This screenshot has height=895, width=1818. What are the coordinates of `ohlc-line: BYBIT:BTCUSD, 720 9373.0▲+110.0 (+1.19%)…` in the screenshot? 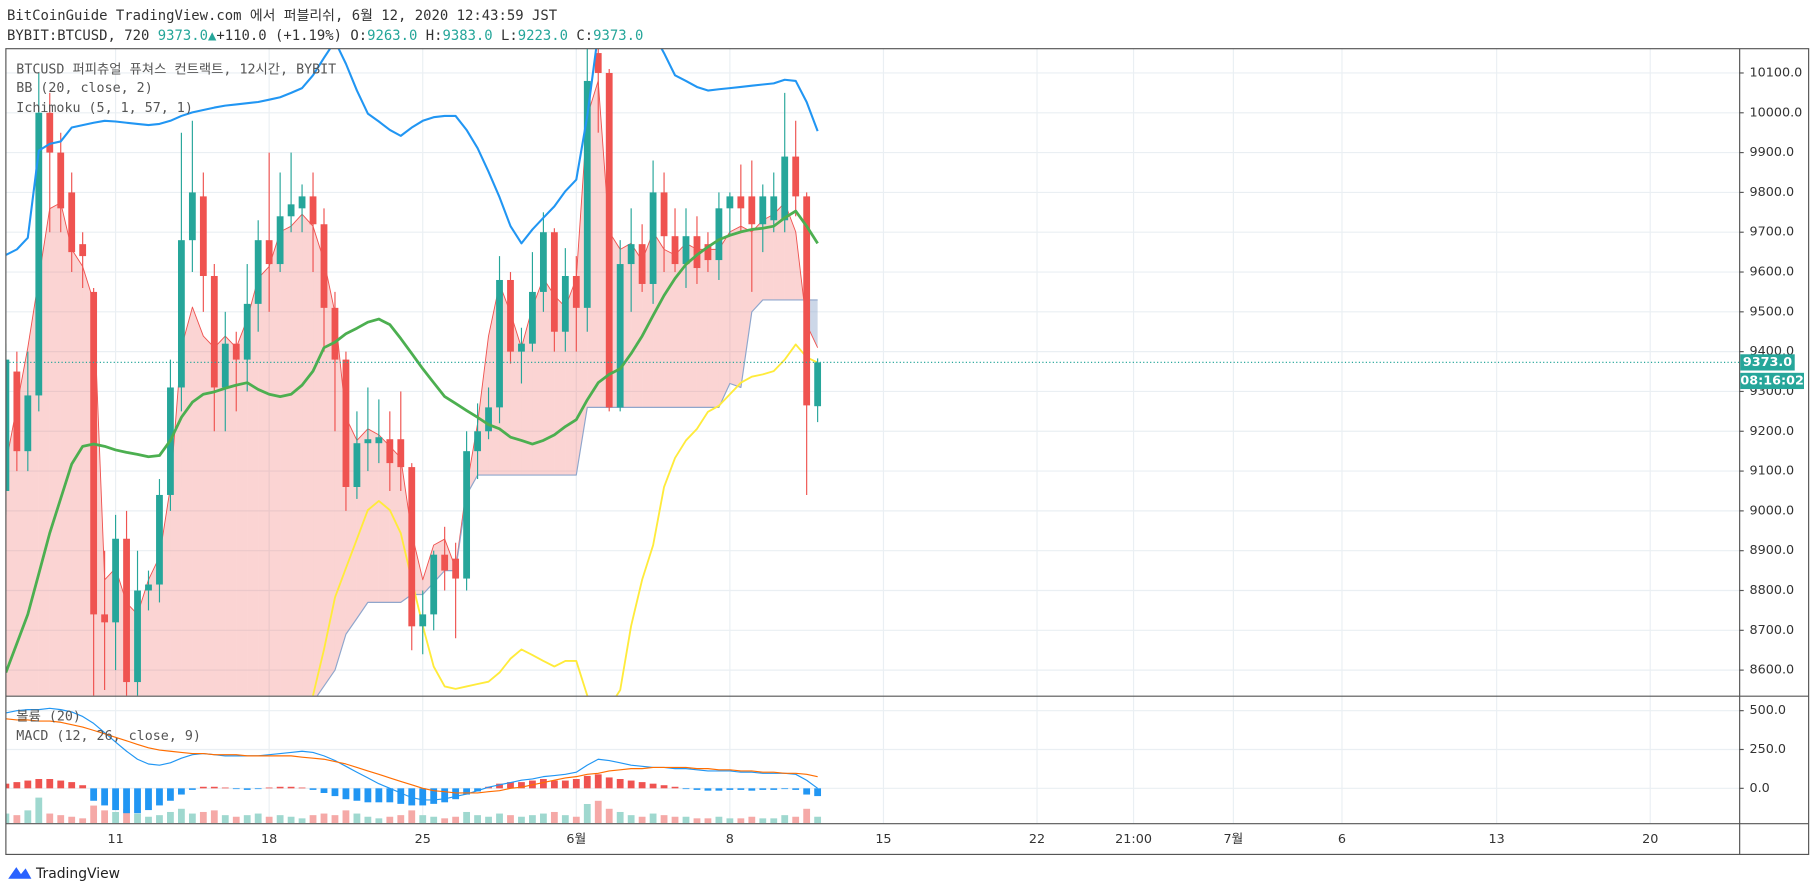 It's located at (325, 36).